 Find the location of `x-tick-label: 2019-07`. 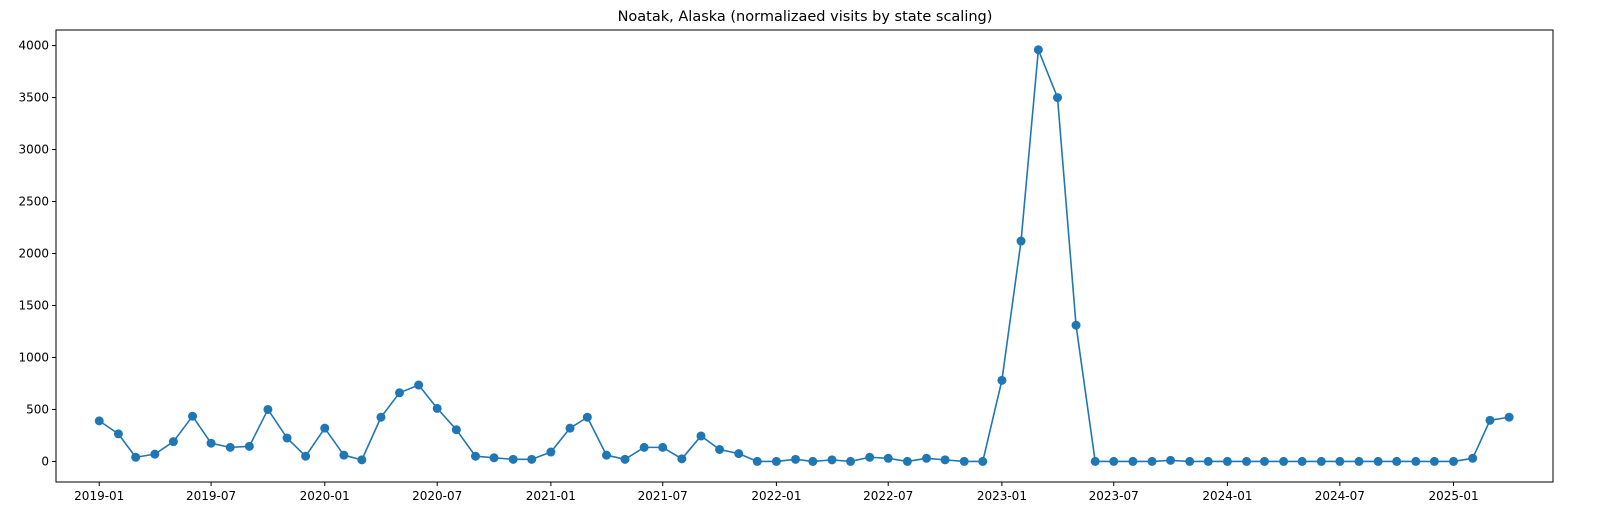

x-tick-label: 2019-07 is located at coordinates (211, 496).